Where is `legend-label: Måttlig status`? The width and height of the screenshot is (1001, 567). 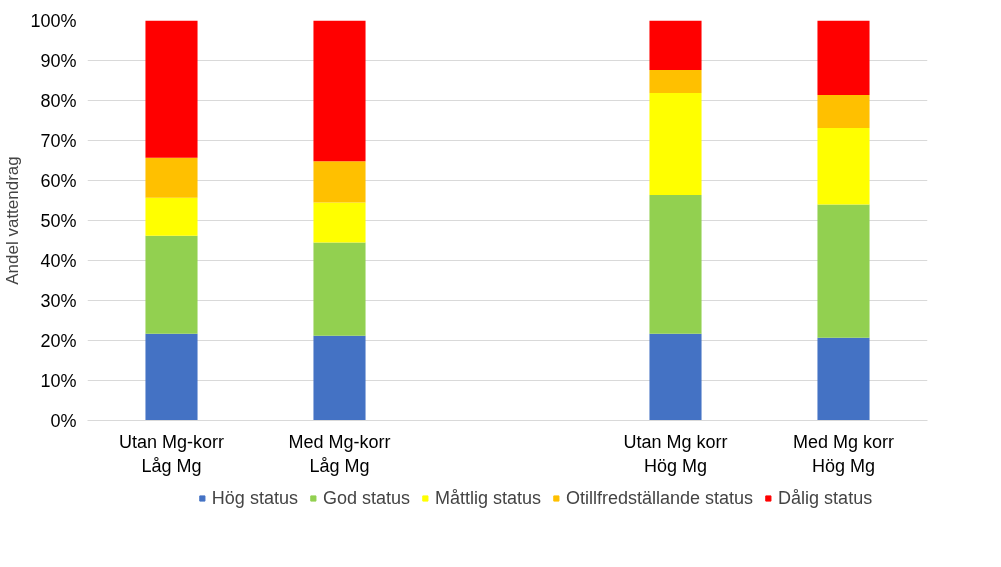
legend-label: Måttlig status is located at coordinates (487, 498).